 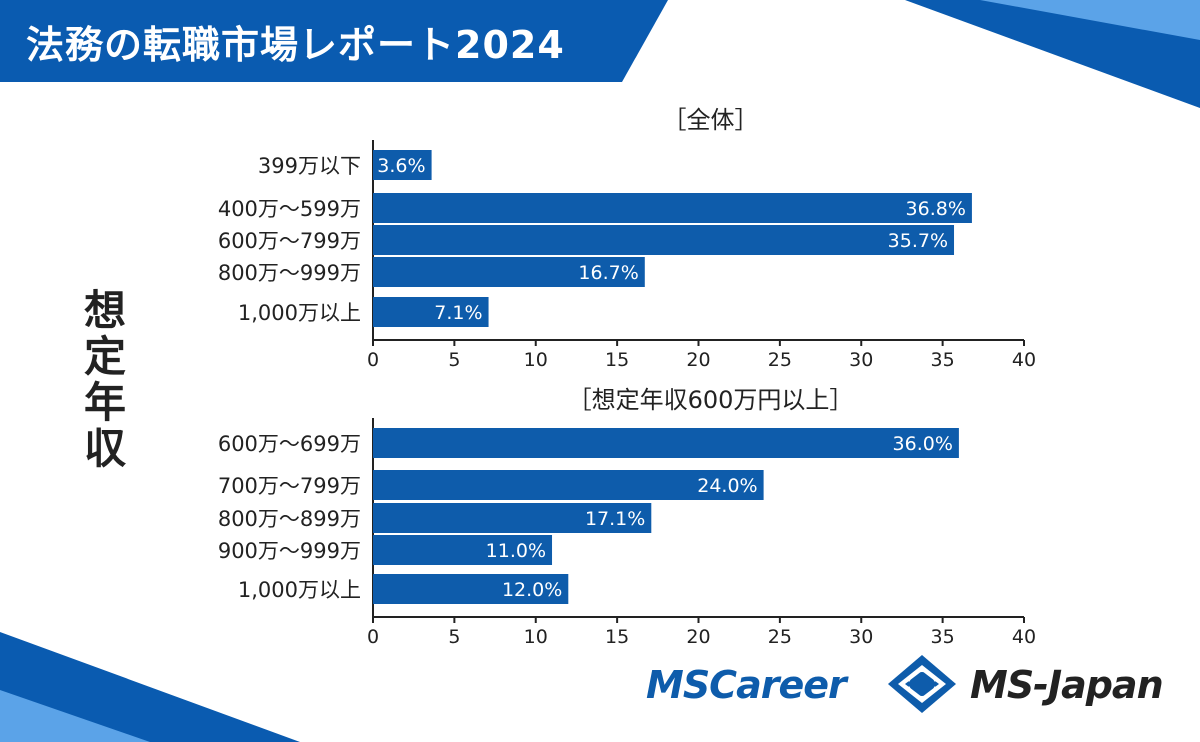 What do you see at coordinates (289, 486) in the screenshot?
I see `category-label: 700万～799万` at bounding box center [289, 486].